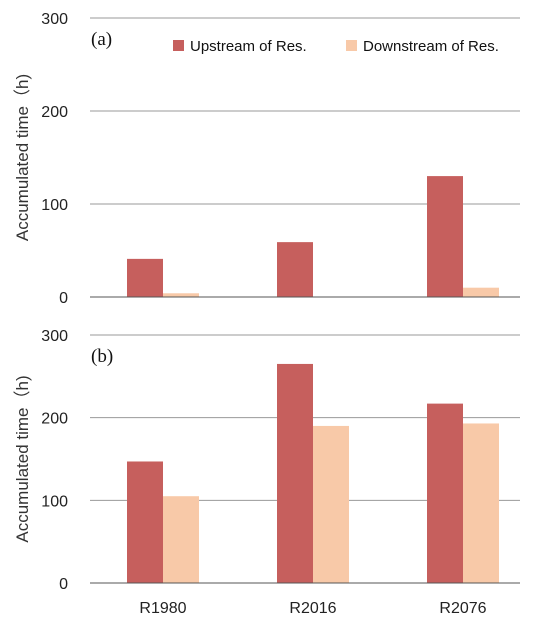 The image size is (538, 624). I want to click on x-tick-label: R1980, so click(162, 608).